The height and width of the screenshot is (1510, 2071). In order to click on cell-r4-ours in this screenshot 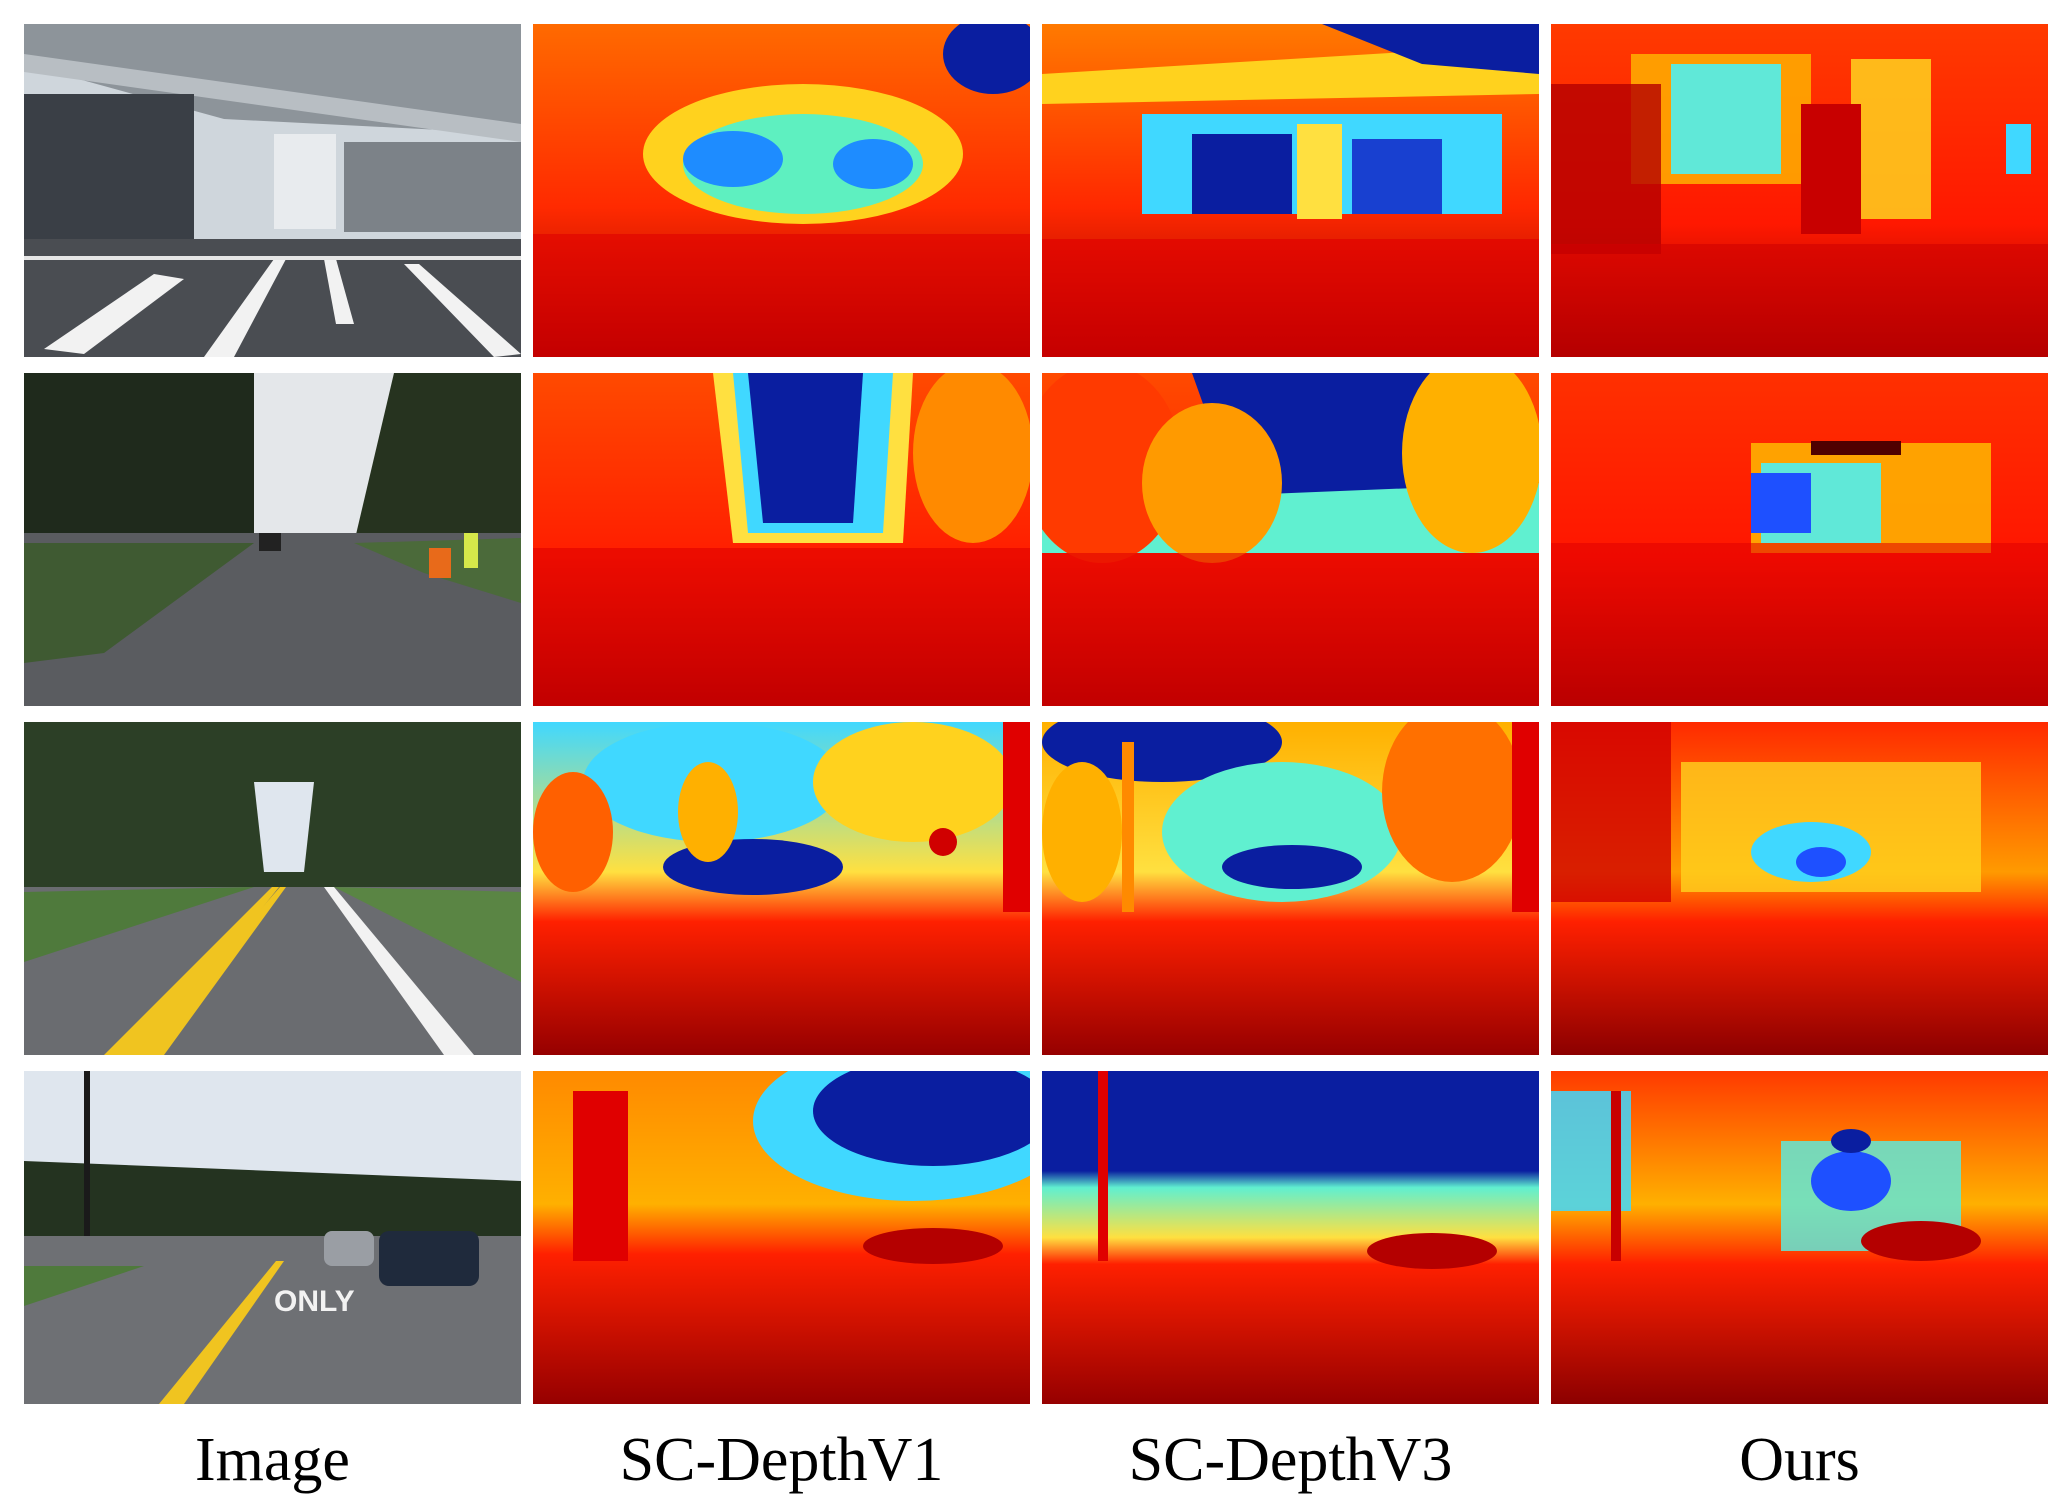, I will do `click(1799, 1237)`.